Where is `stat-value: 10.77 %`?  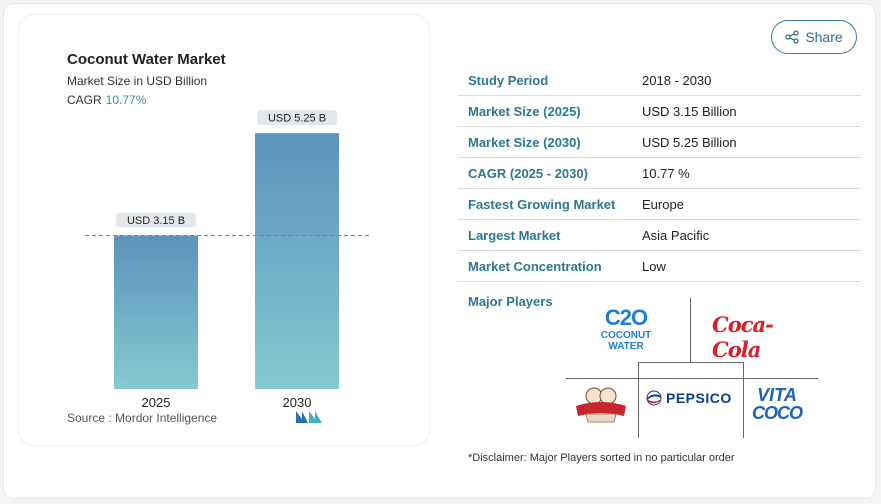
stat-value: 10.77 % is located at coordinates (666, 173).